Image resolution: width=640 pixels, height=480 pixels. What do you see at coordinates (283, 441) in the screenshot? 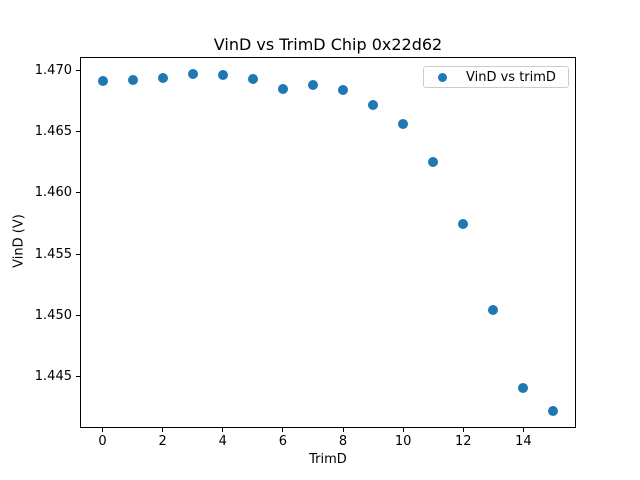
I see `x-tick-label: 6` at bounding box center [283, 441].